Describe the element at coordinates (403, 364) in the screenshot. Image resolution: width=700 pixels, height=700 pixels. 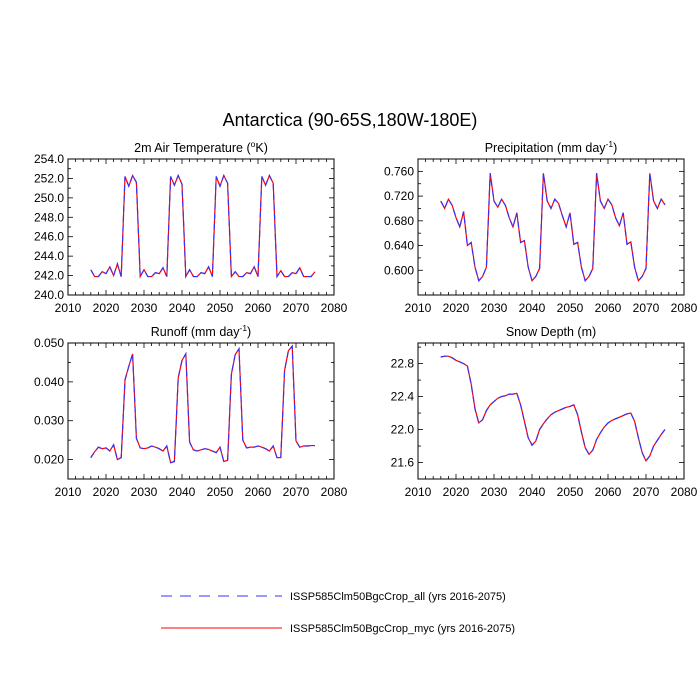
I see `snow-depth-ytick-label: 22.8` at that location.